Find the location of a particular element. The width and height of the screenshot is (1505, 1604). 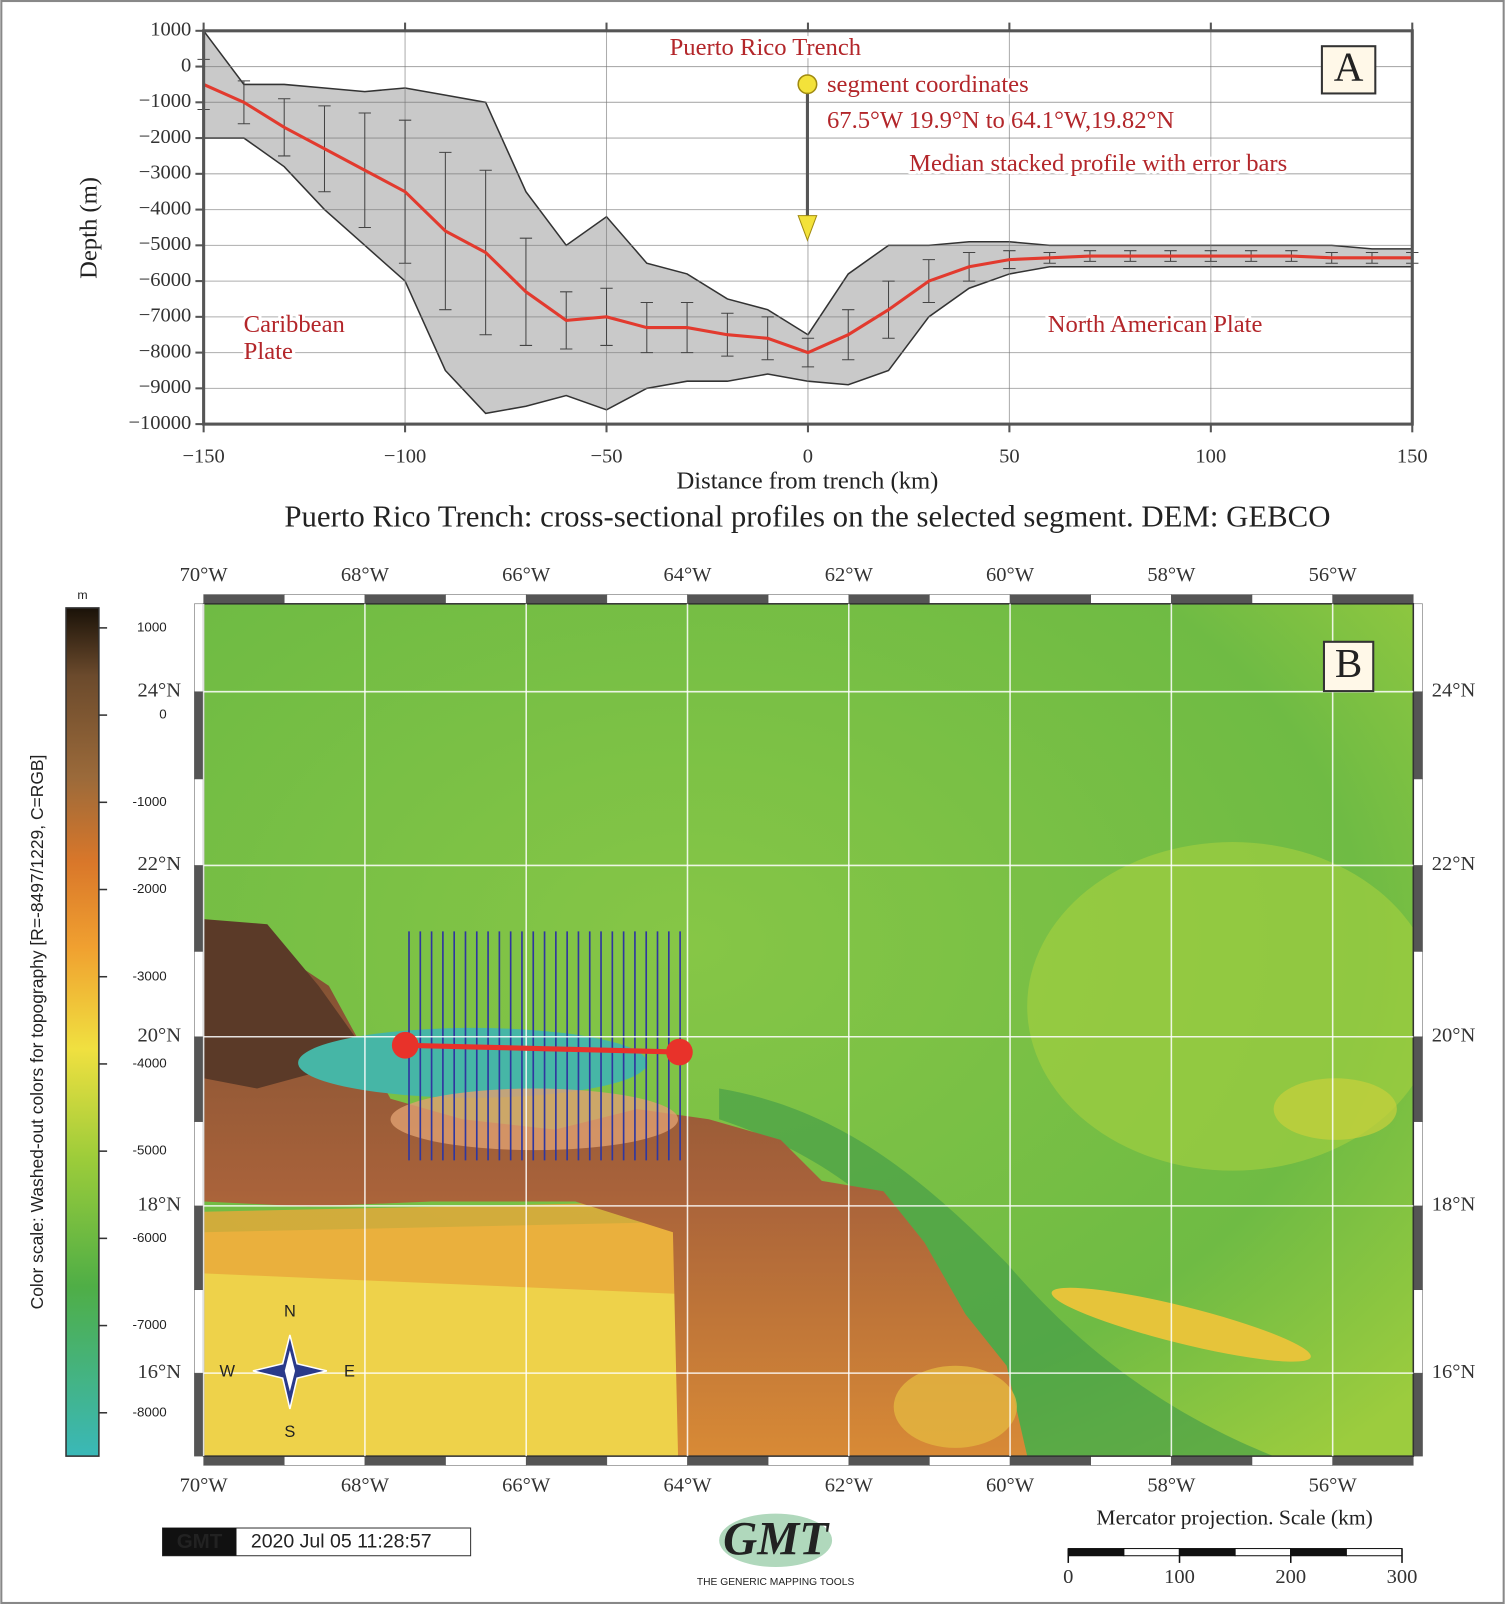

y-tick-label: −6000 is located at coordinates (165, 280).